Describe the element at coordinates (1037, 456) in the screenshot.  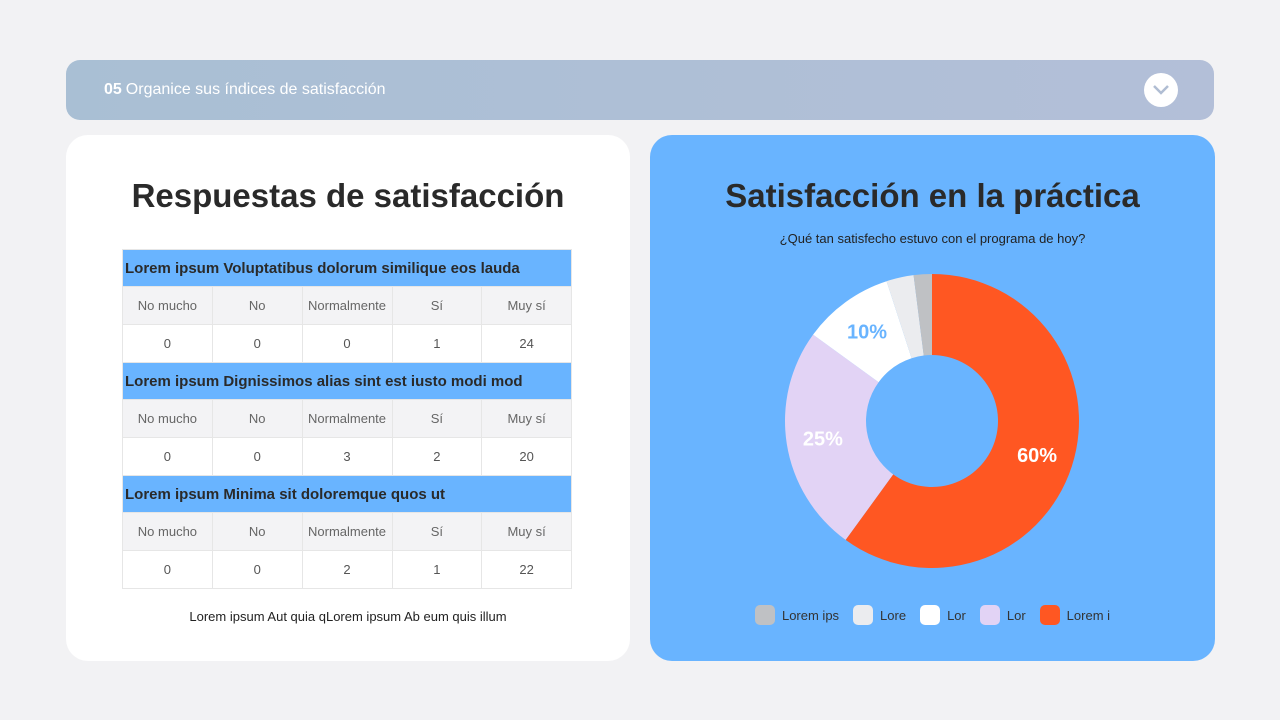
I see `data-label: 60%` at that location.